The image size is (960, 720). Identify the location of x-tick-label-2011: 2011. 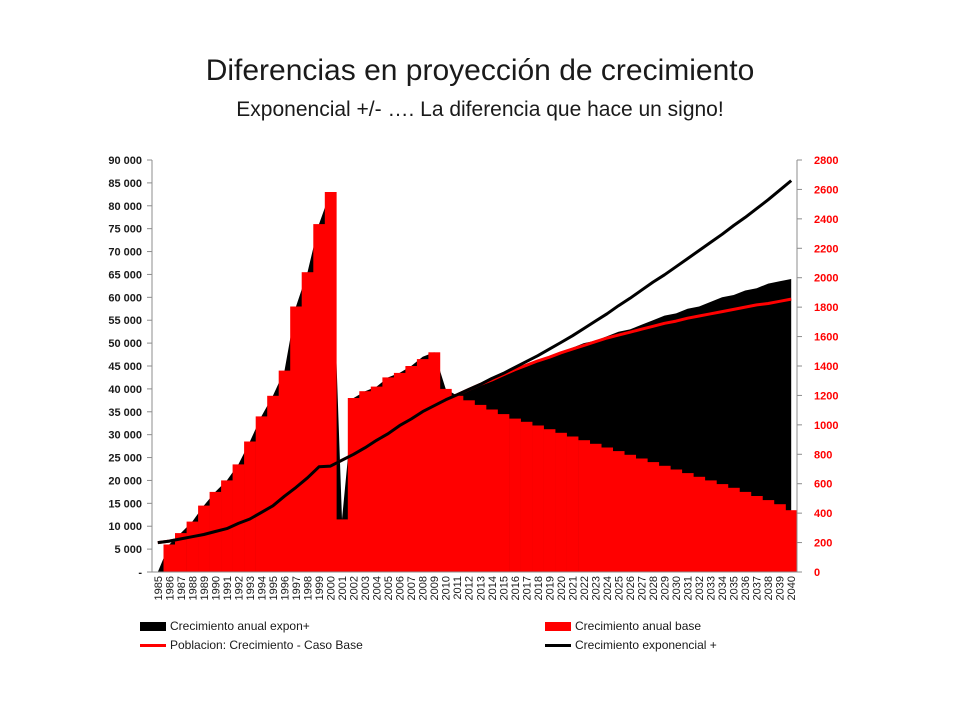
(458, 588).